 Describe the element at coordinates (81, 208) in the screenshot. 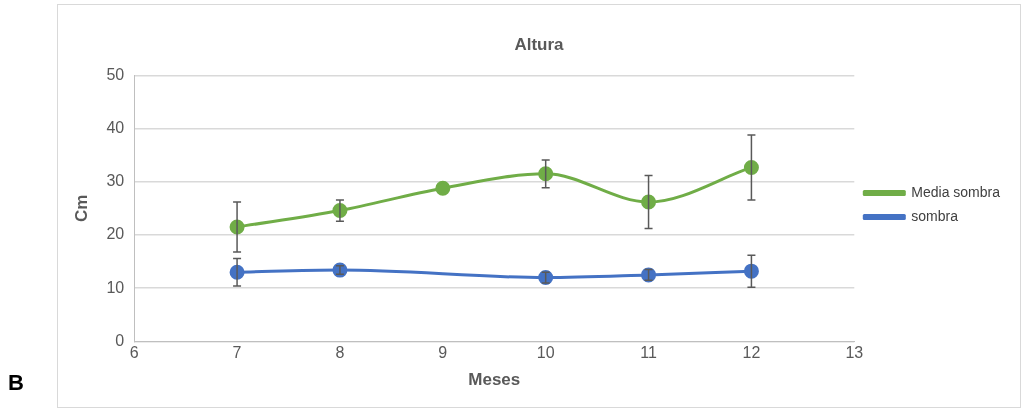

I see `y-axis-title: Cm` at that location.